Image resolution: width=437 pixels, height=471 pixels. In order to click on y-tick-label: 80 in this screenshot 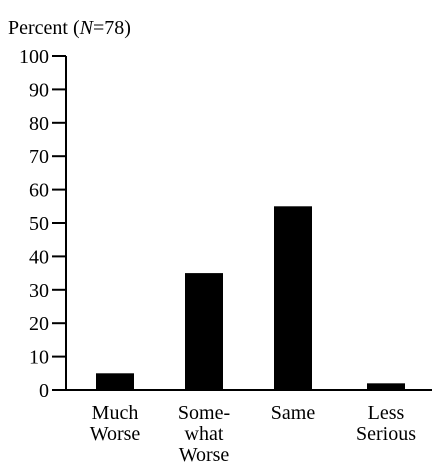, I will do `click(39, 124)`.